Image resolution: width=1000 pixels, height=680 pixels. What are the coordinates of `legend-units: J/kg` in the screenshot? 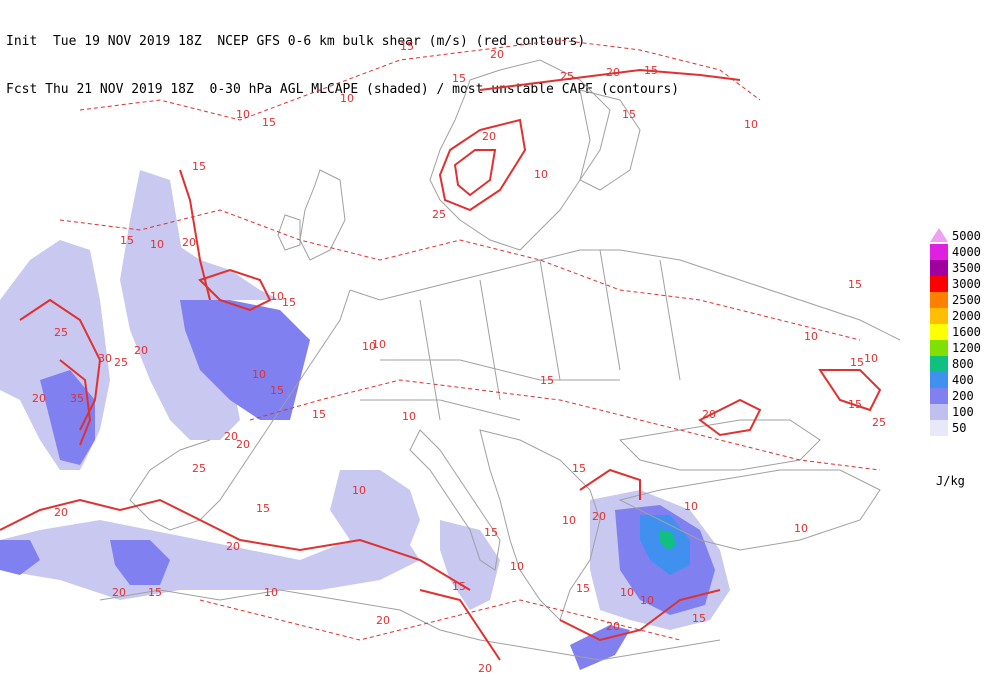 It's located at (950, 481).